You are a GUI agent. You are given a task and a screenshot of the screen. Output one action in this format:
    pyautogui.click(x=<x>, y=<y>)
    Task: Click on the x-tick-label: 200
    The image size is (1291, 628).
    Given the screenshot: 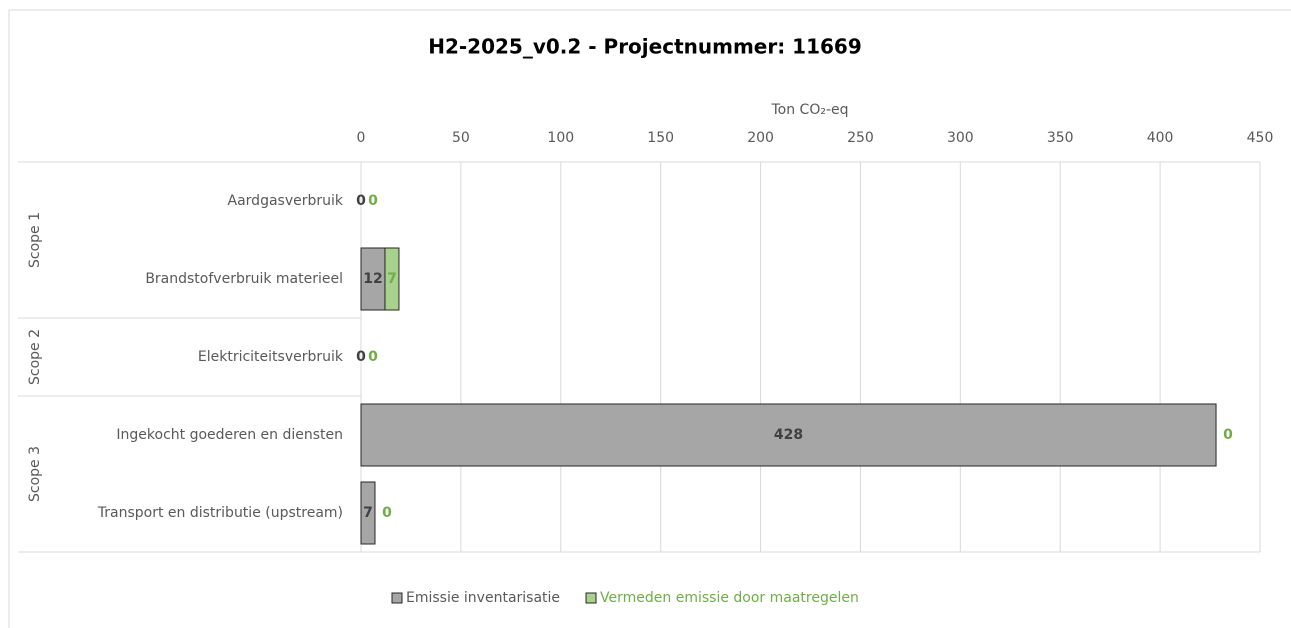 What is the action you would take?
    pyautogui.click(x=760, y=138)
    